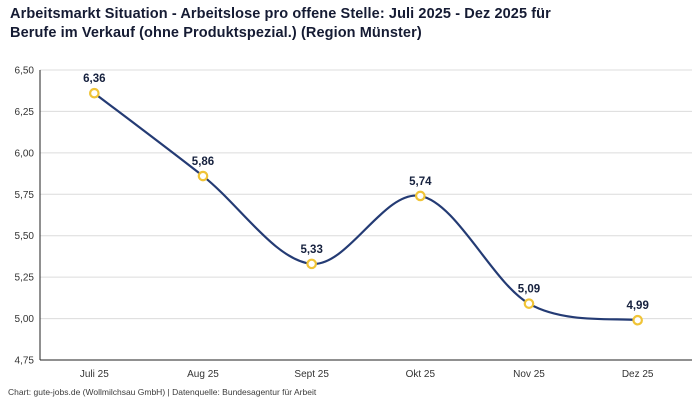 This screenshot has height=400, width=700. Describe the element at coordinates (311, 250) in the screenshot. I see `point-label: 5,33` at that location.